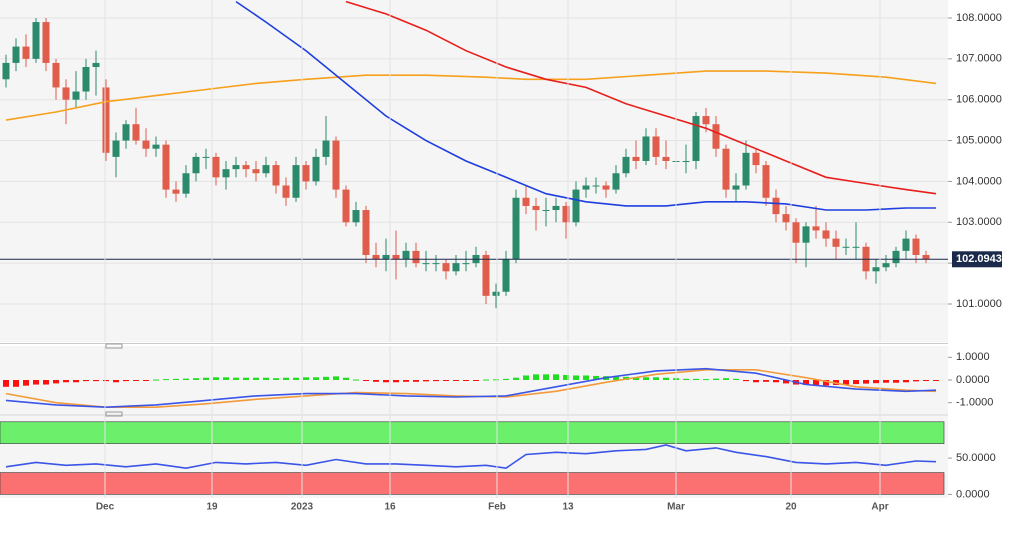 Image resolution: width=1027 pixels, height=534 pixels. I want to click on indicator-line, so click(471, 457).